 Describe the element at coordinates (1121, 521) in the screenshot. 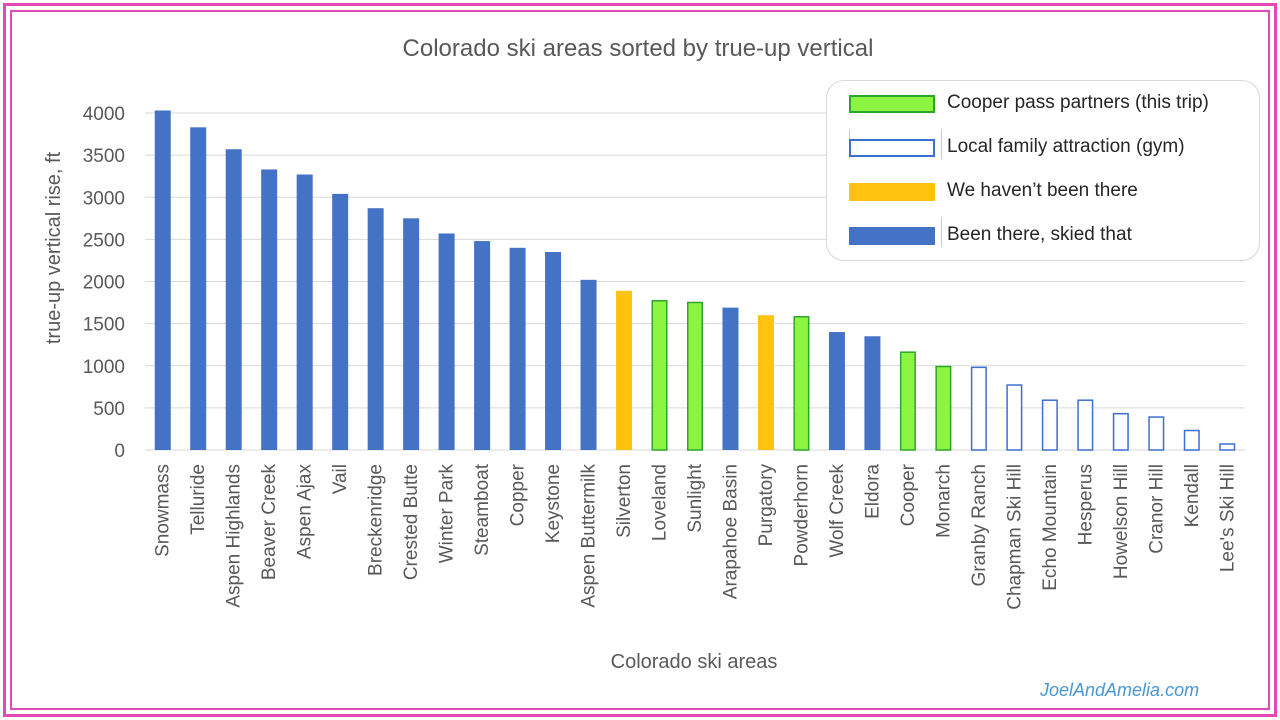

I see `x-tick-label: Howelson Hill` at that location.